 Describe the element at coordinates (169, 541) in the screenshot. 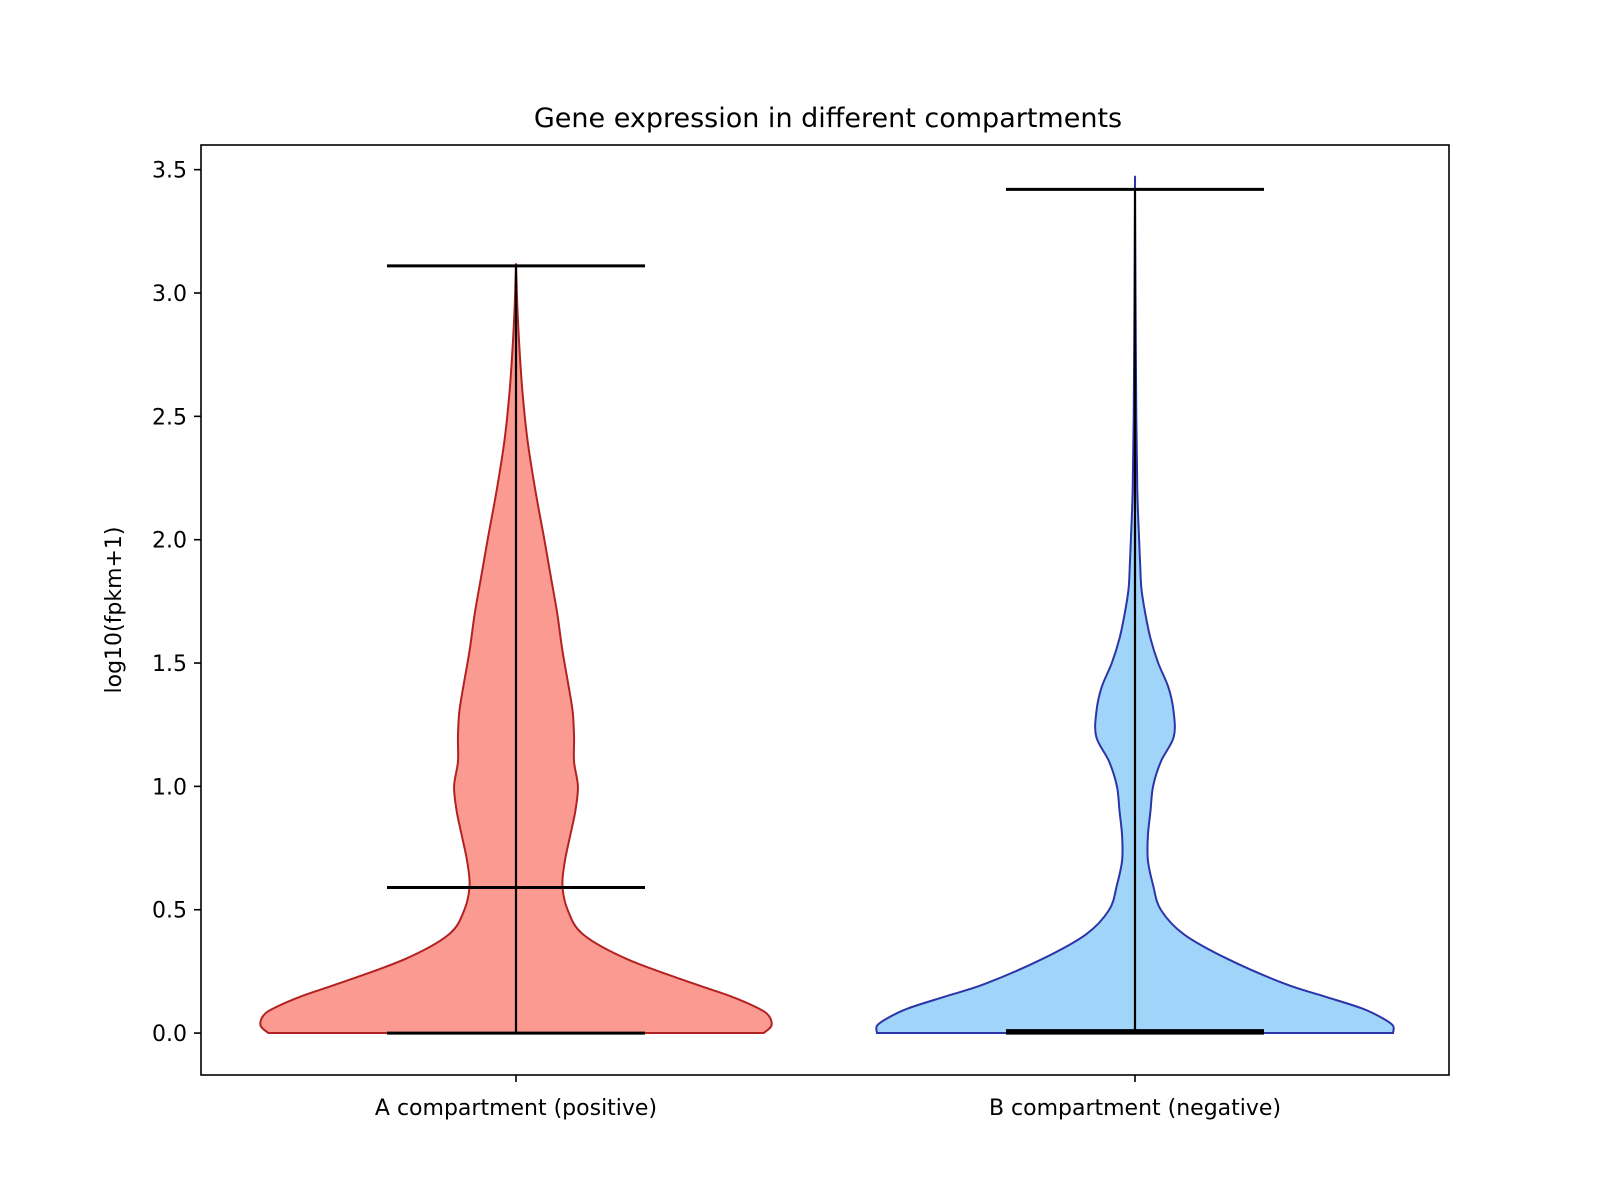

I see `y-tick-label: 2.0` at that location.